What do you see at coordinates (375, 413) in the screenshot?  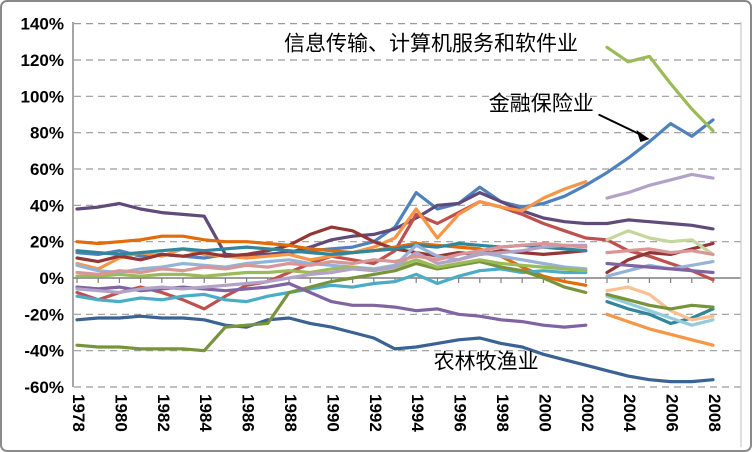 I see `x-tick-label: 1992` at bounding box center [375, 413].